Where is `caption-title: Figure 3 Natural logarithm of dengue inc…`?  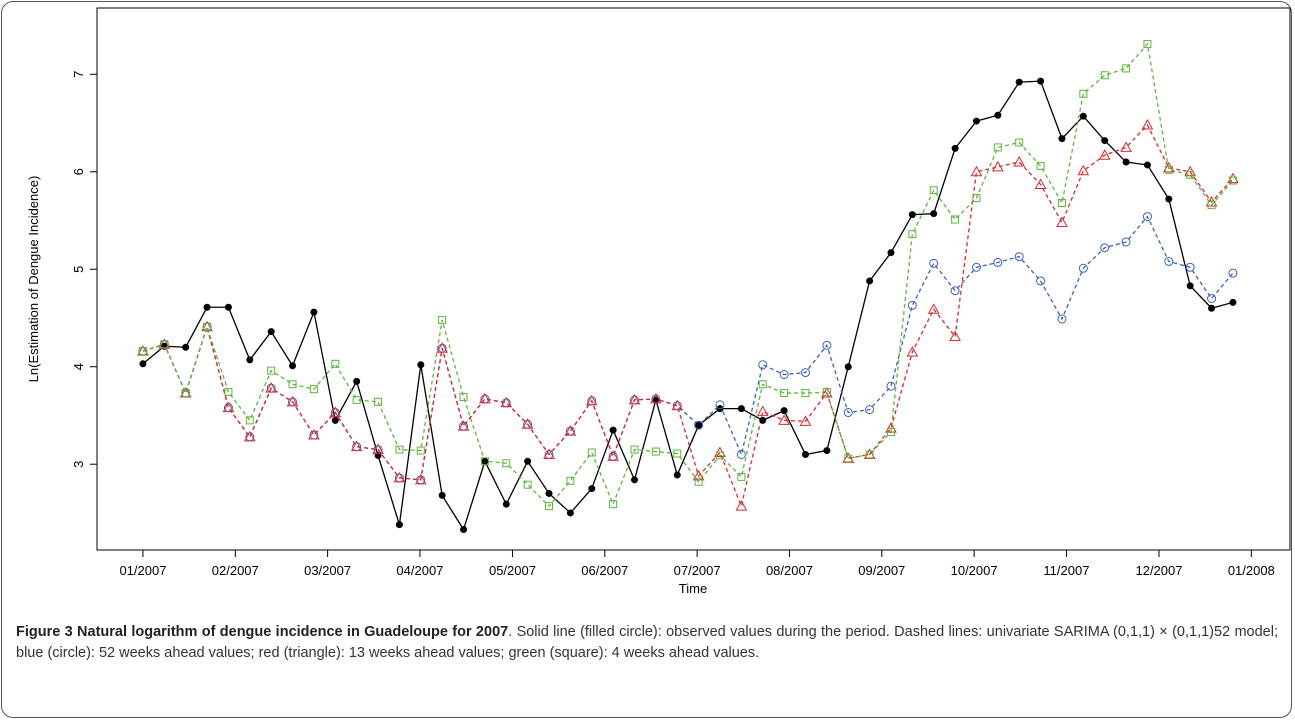 caption-title: Figure 3 Natural logarithm of dengue inc… is located at coordinates (262, 632).